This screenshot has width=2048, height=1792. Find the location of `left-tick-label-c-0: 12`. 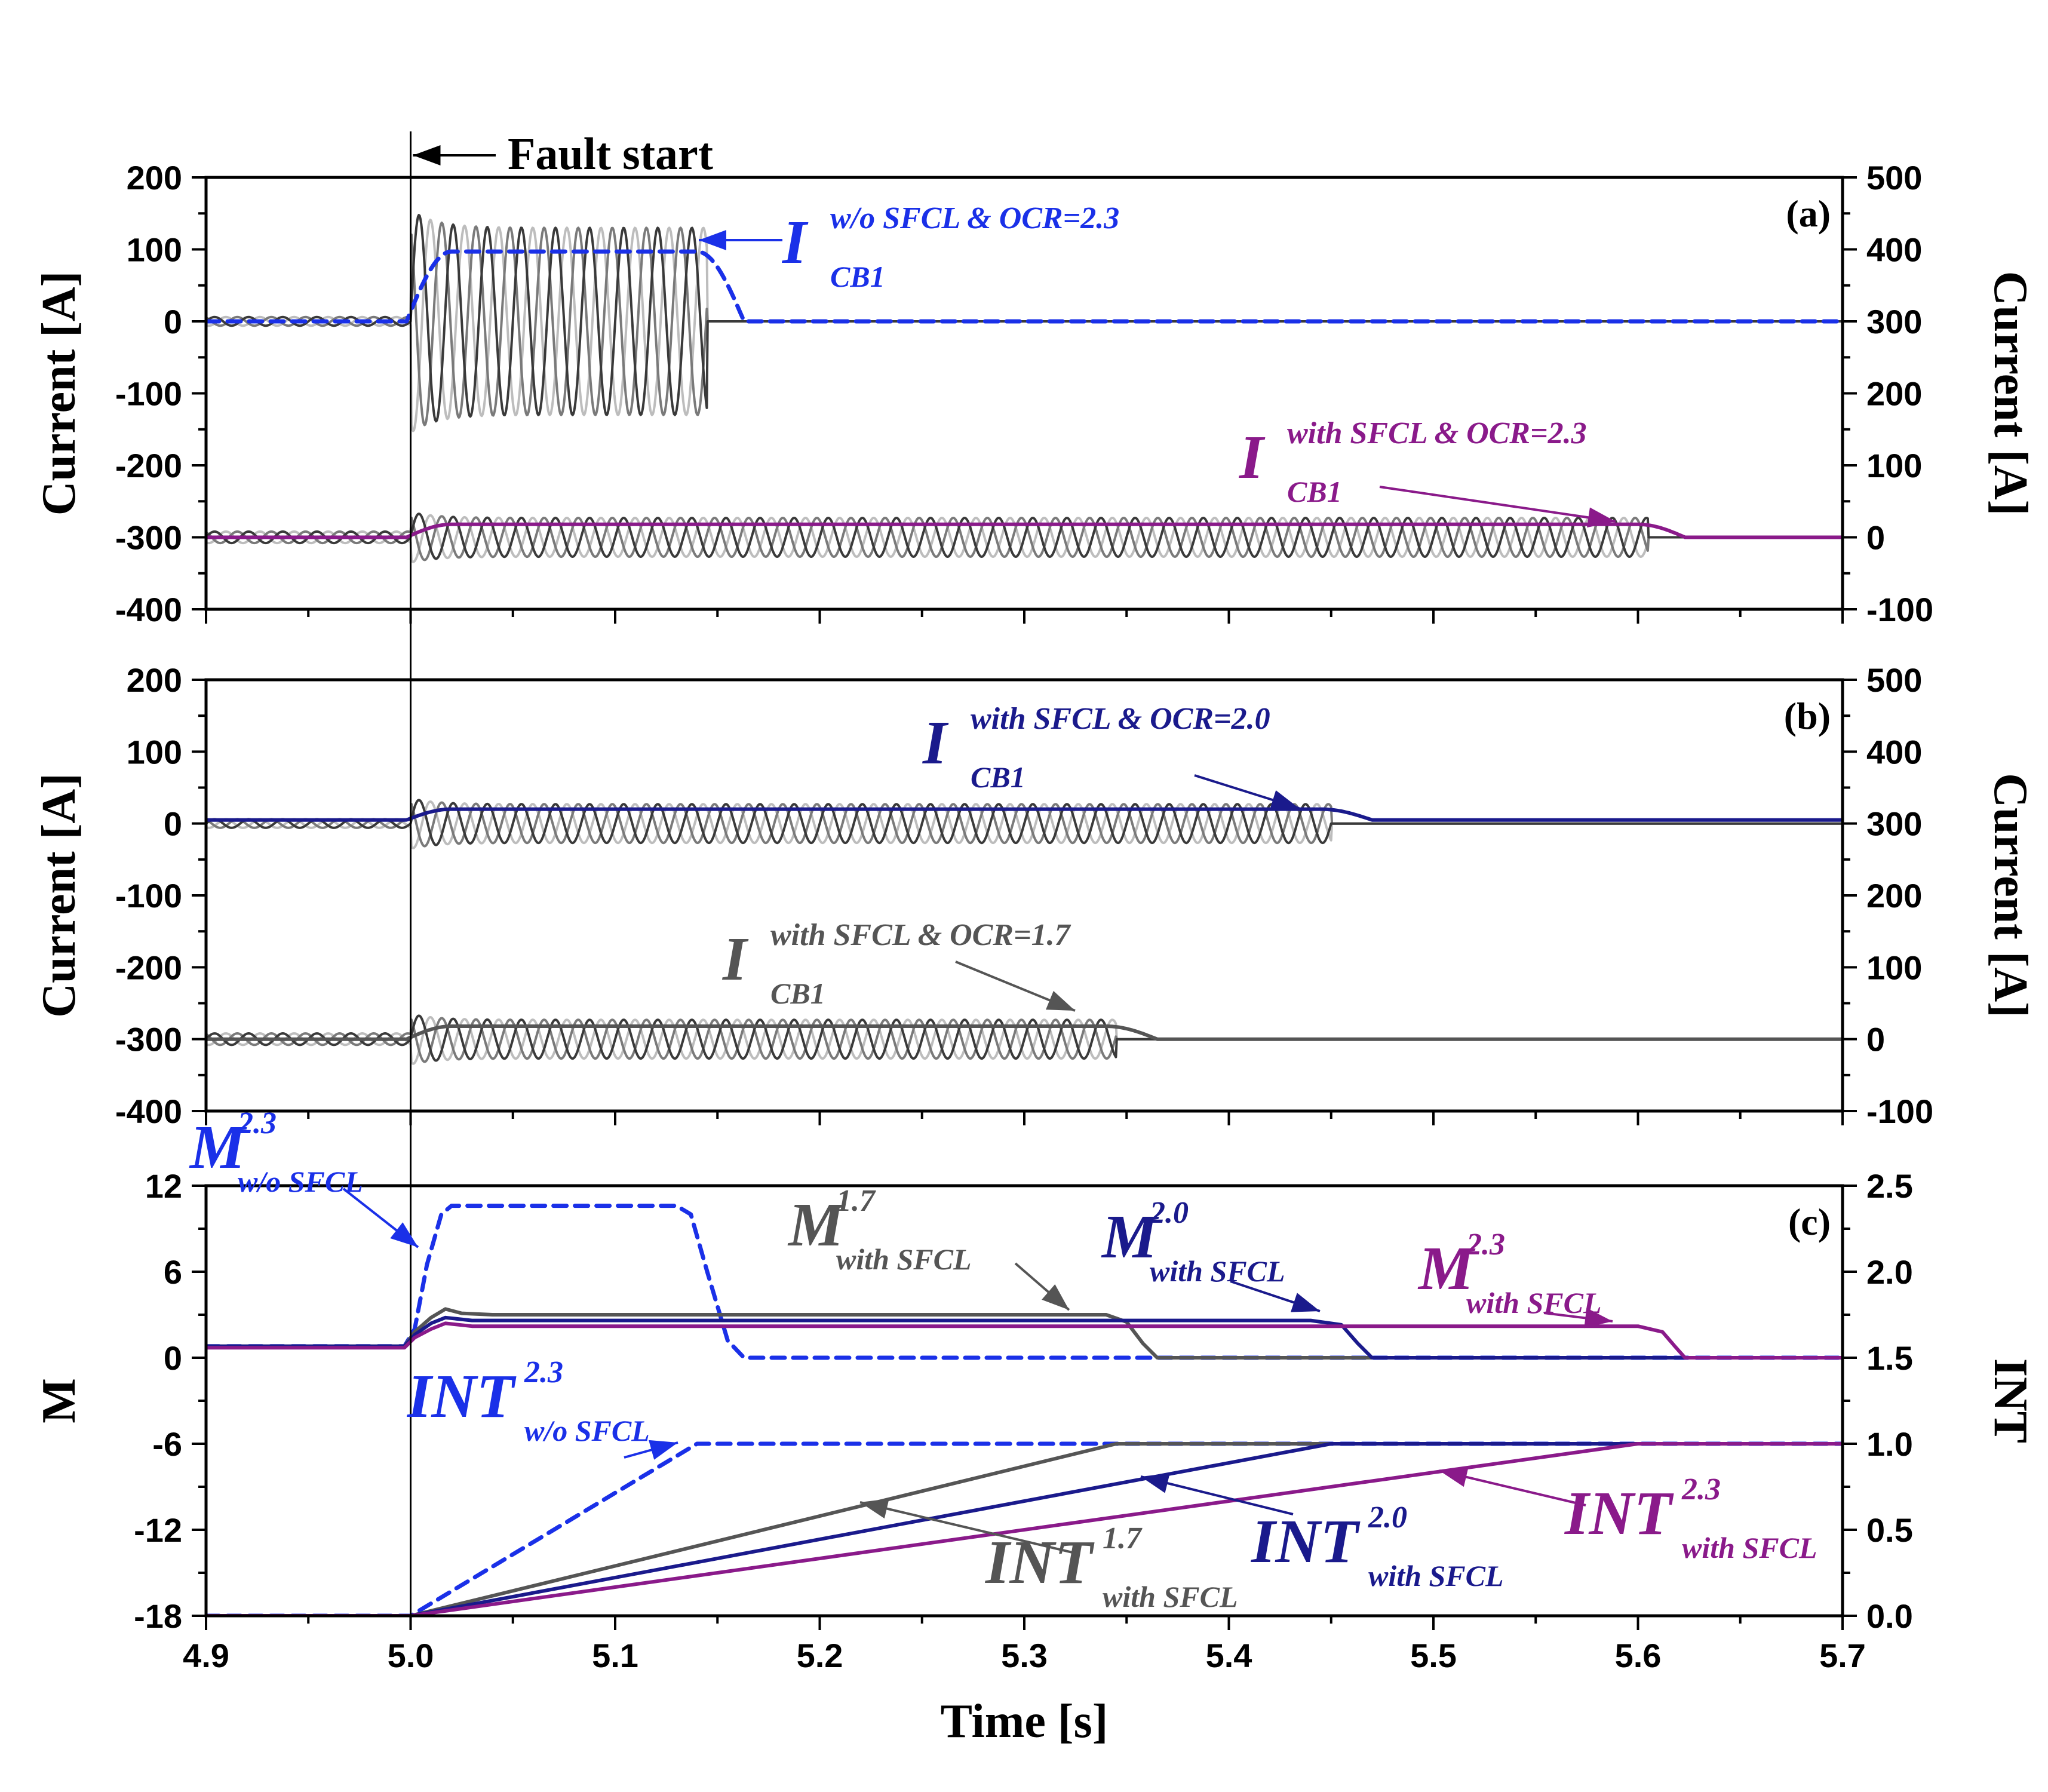

left-tick-label-c-0: 12 is located at coordinates (164, 1186).